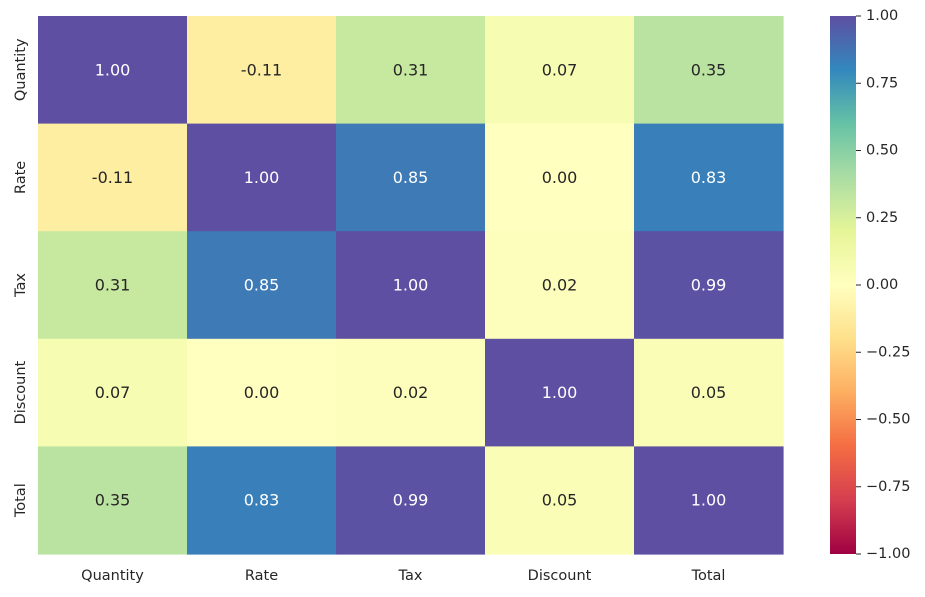  I want to click on colorbar-tick-label: −0.75, so click(888, 487).